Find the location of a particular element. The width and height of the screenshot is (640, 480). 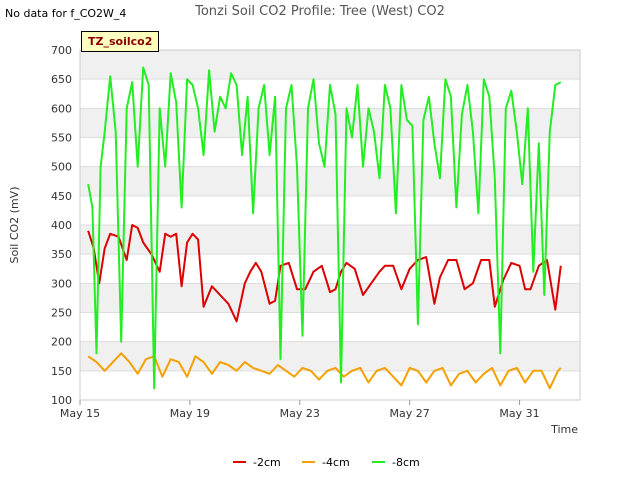

y-tick-label: 600 is located at coordinates (61, 108).